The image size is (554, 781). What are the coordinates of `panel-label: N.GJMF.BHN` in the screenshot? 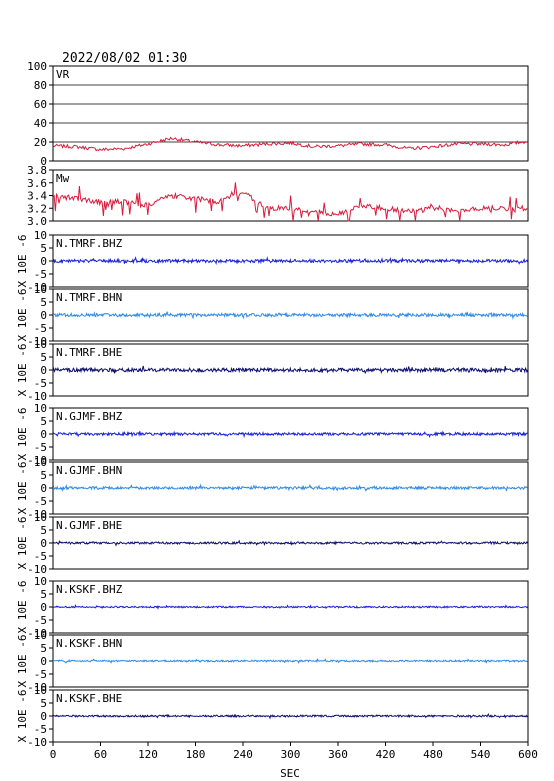 It's located at (89, 470).